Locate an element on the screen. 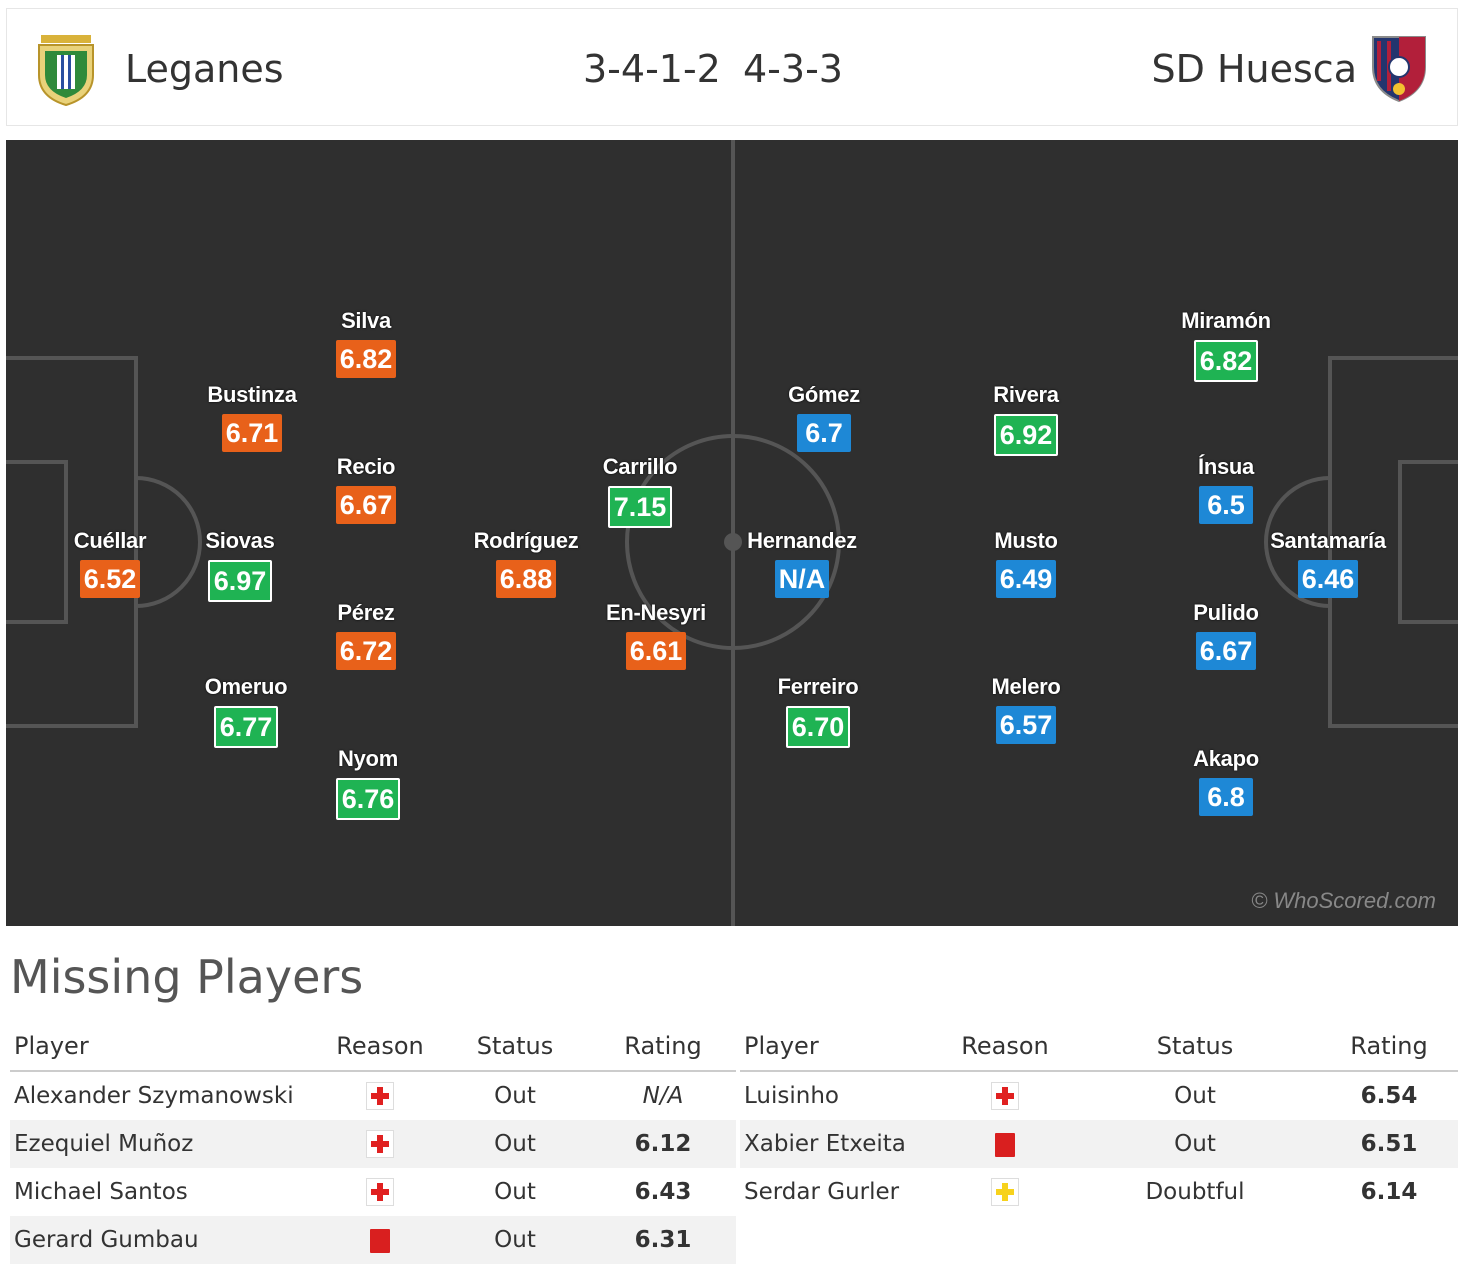 The width and height of the screenshot is (1460, 1273). player-name: Ferreiro is located at coordinates (818, 686).